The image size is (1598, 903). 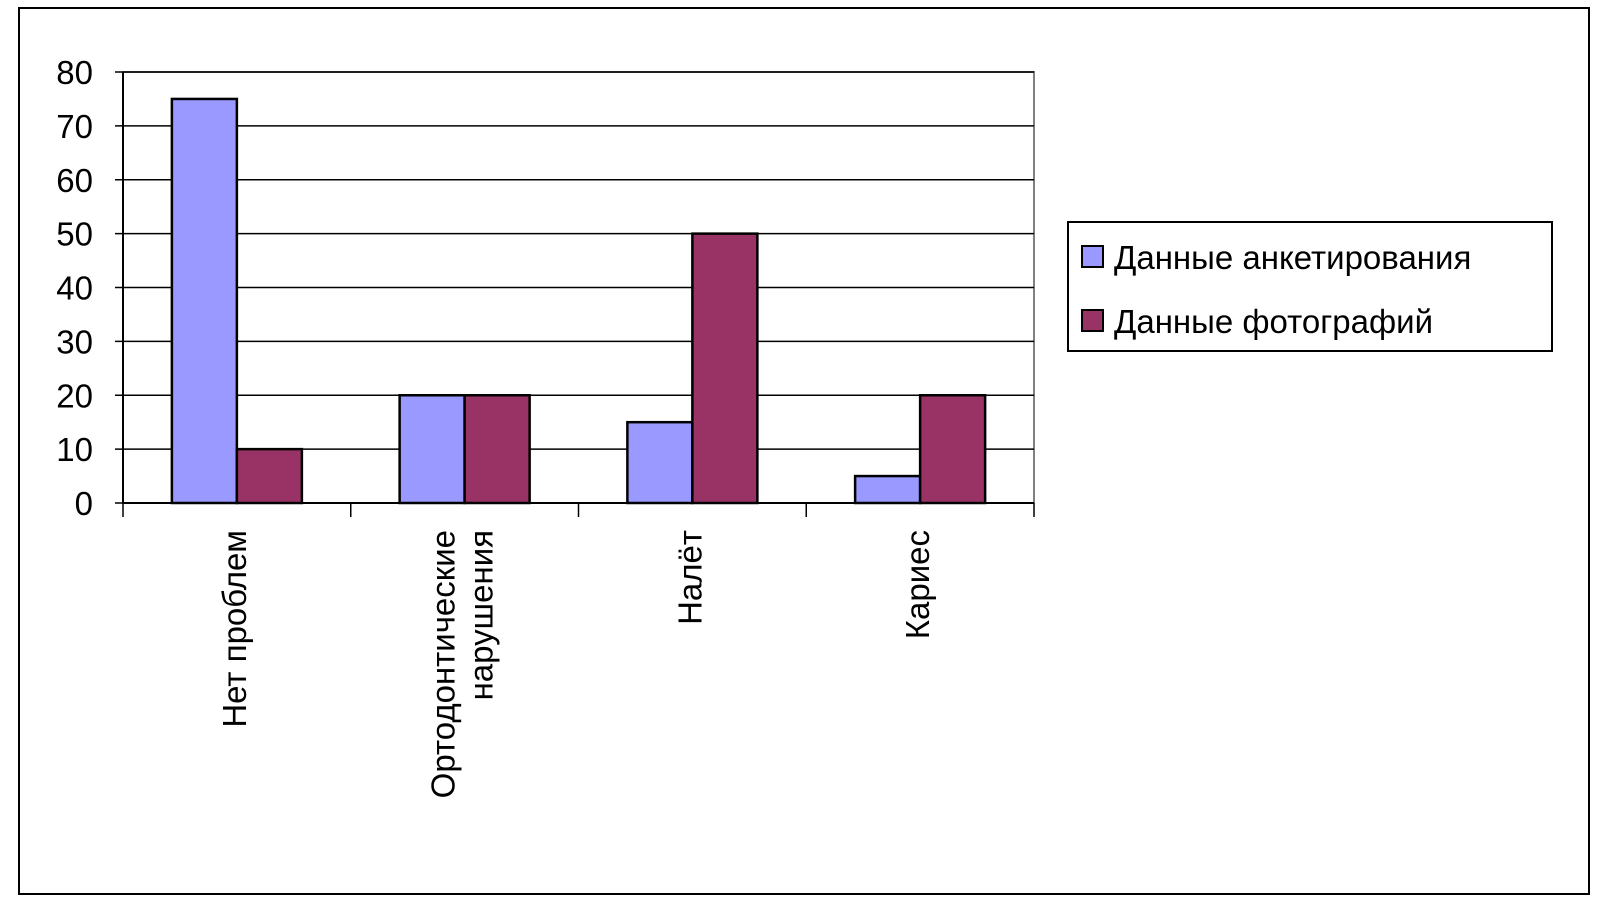 What do you see at coordinates (74, 288) in the screenshot?
I see `y-tick-label: 40` at bounding box center [74, 288].